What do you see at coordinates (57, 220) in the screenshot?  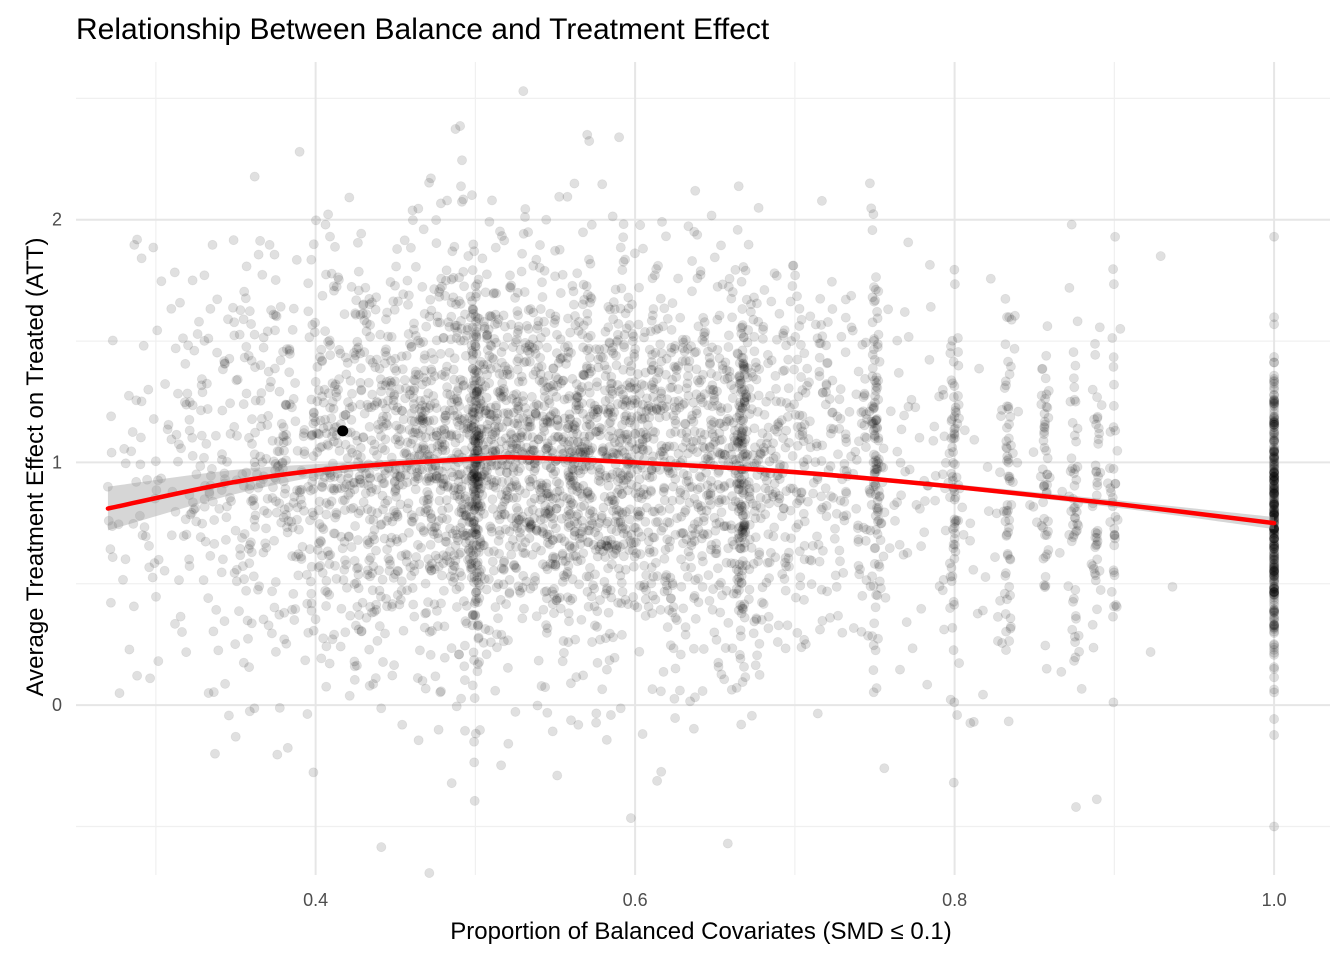 I see `y-tick-label: 2` at bounding box center [57, 220].